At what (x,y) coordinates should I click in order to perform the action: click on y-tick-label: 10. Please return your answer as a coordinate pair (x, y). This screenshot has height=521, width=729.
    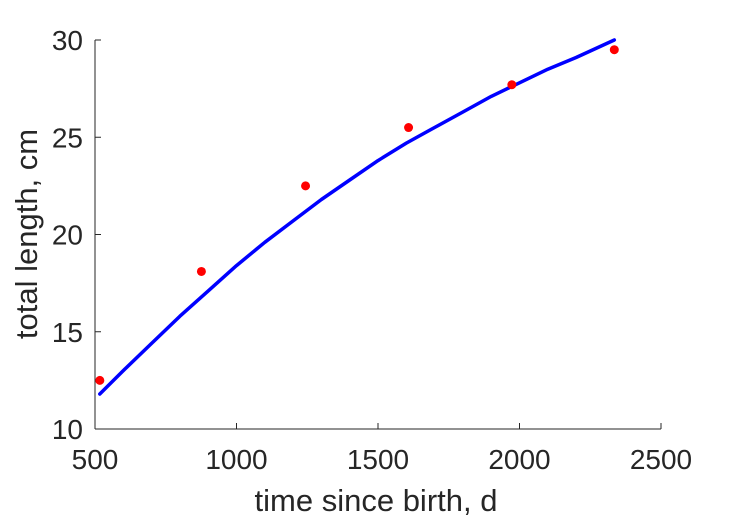
    Looking at the image, I should click on (67, 429).